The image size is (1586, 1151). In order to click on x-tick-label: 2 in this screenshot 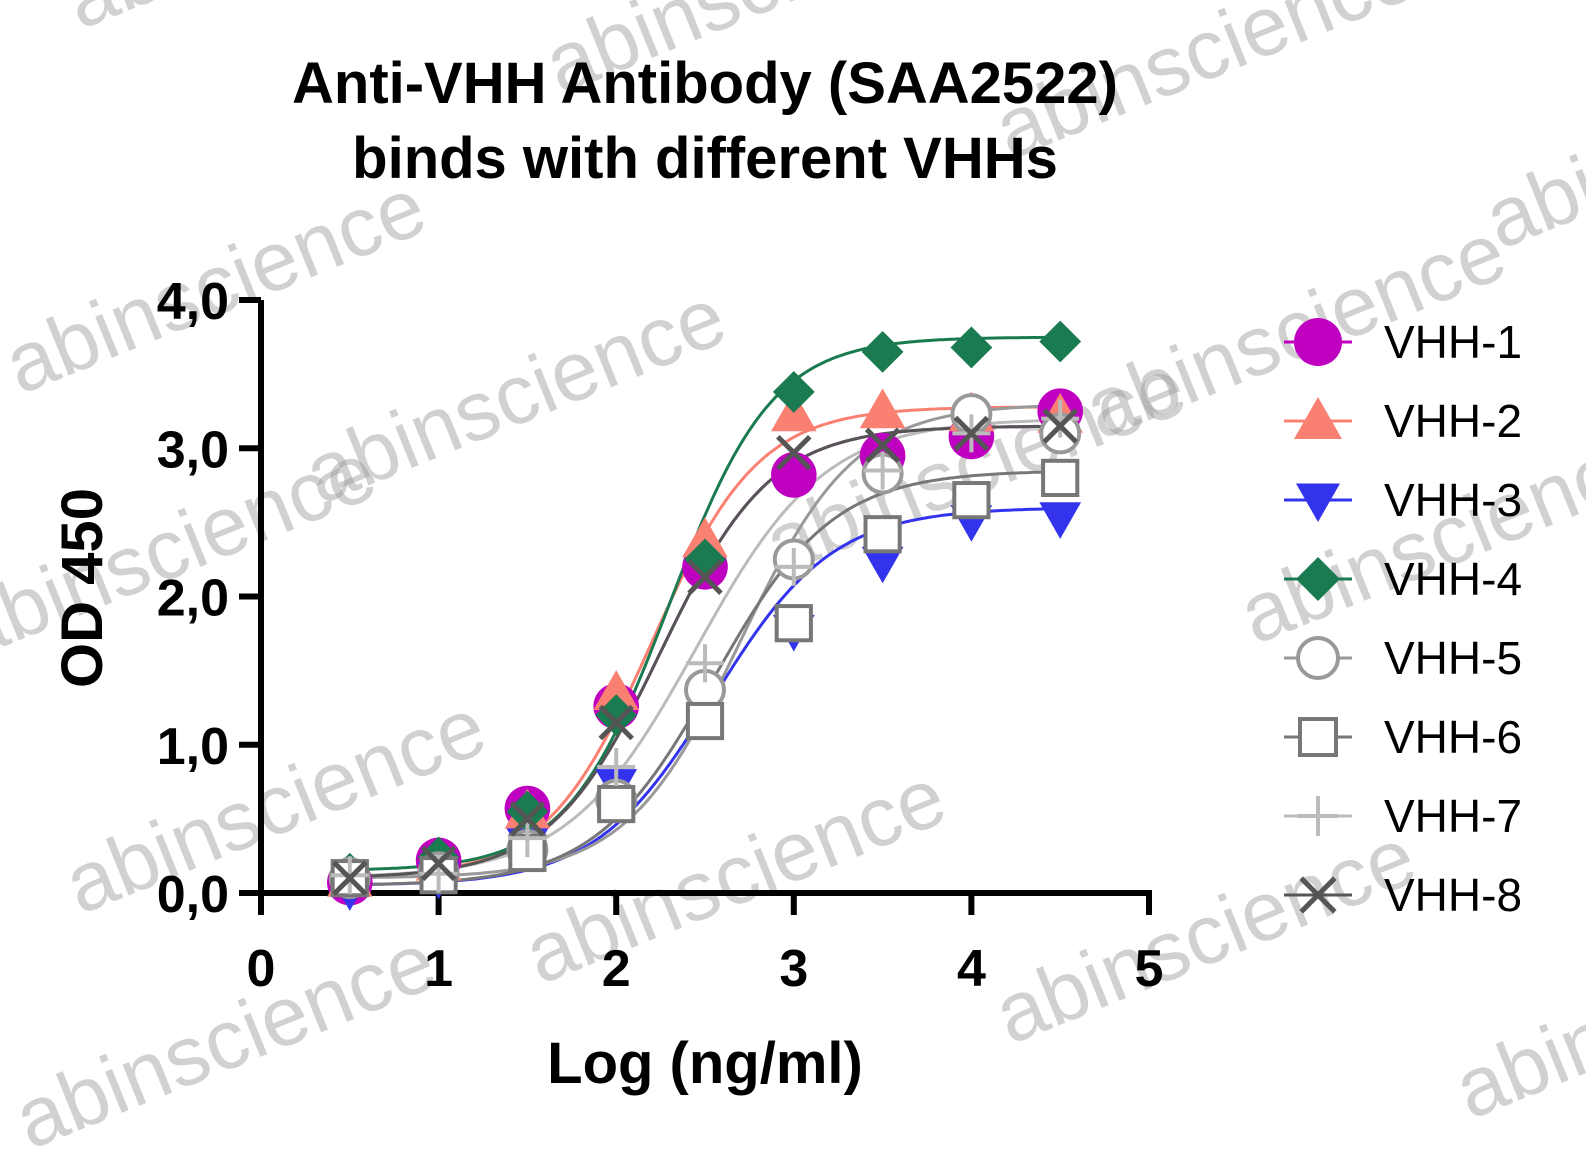, I will do `click(616, 969)`.